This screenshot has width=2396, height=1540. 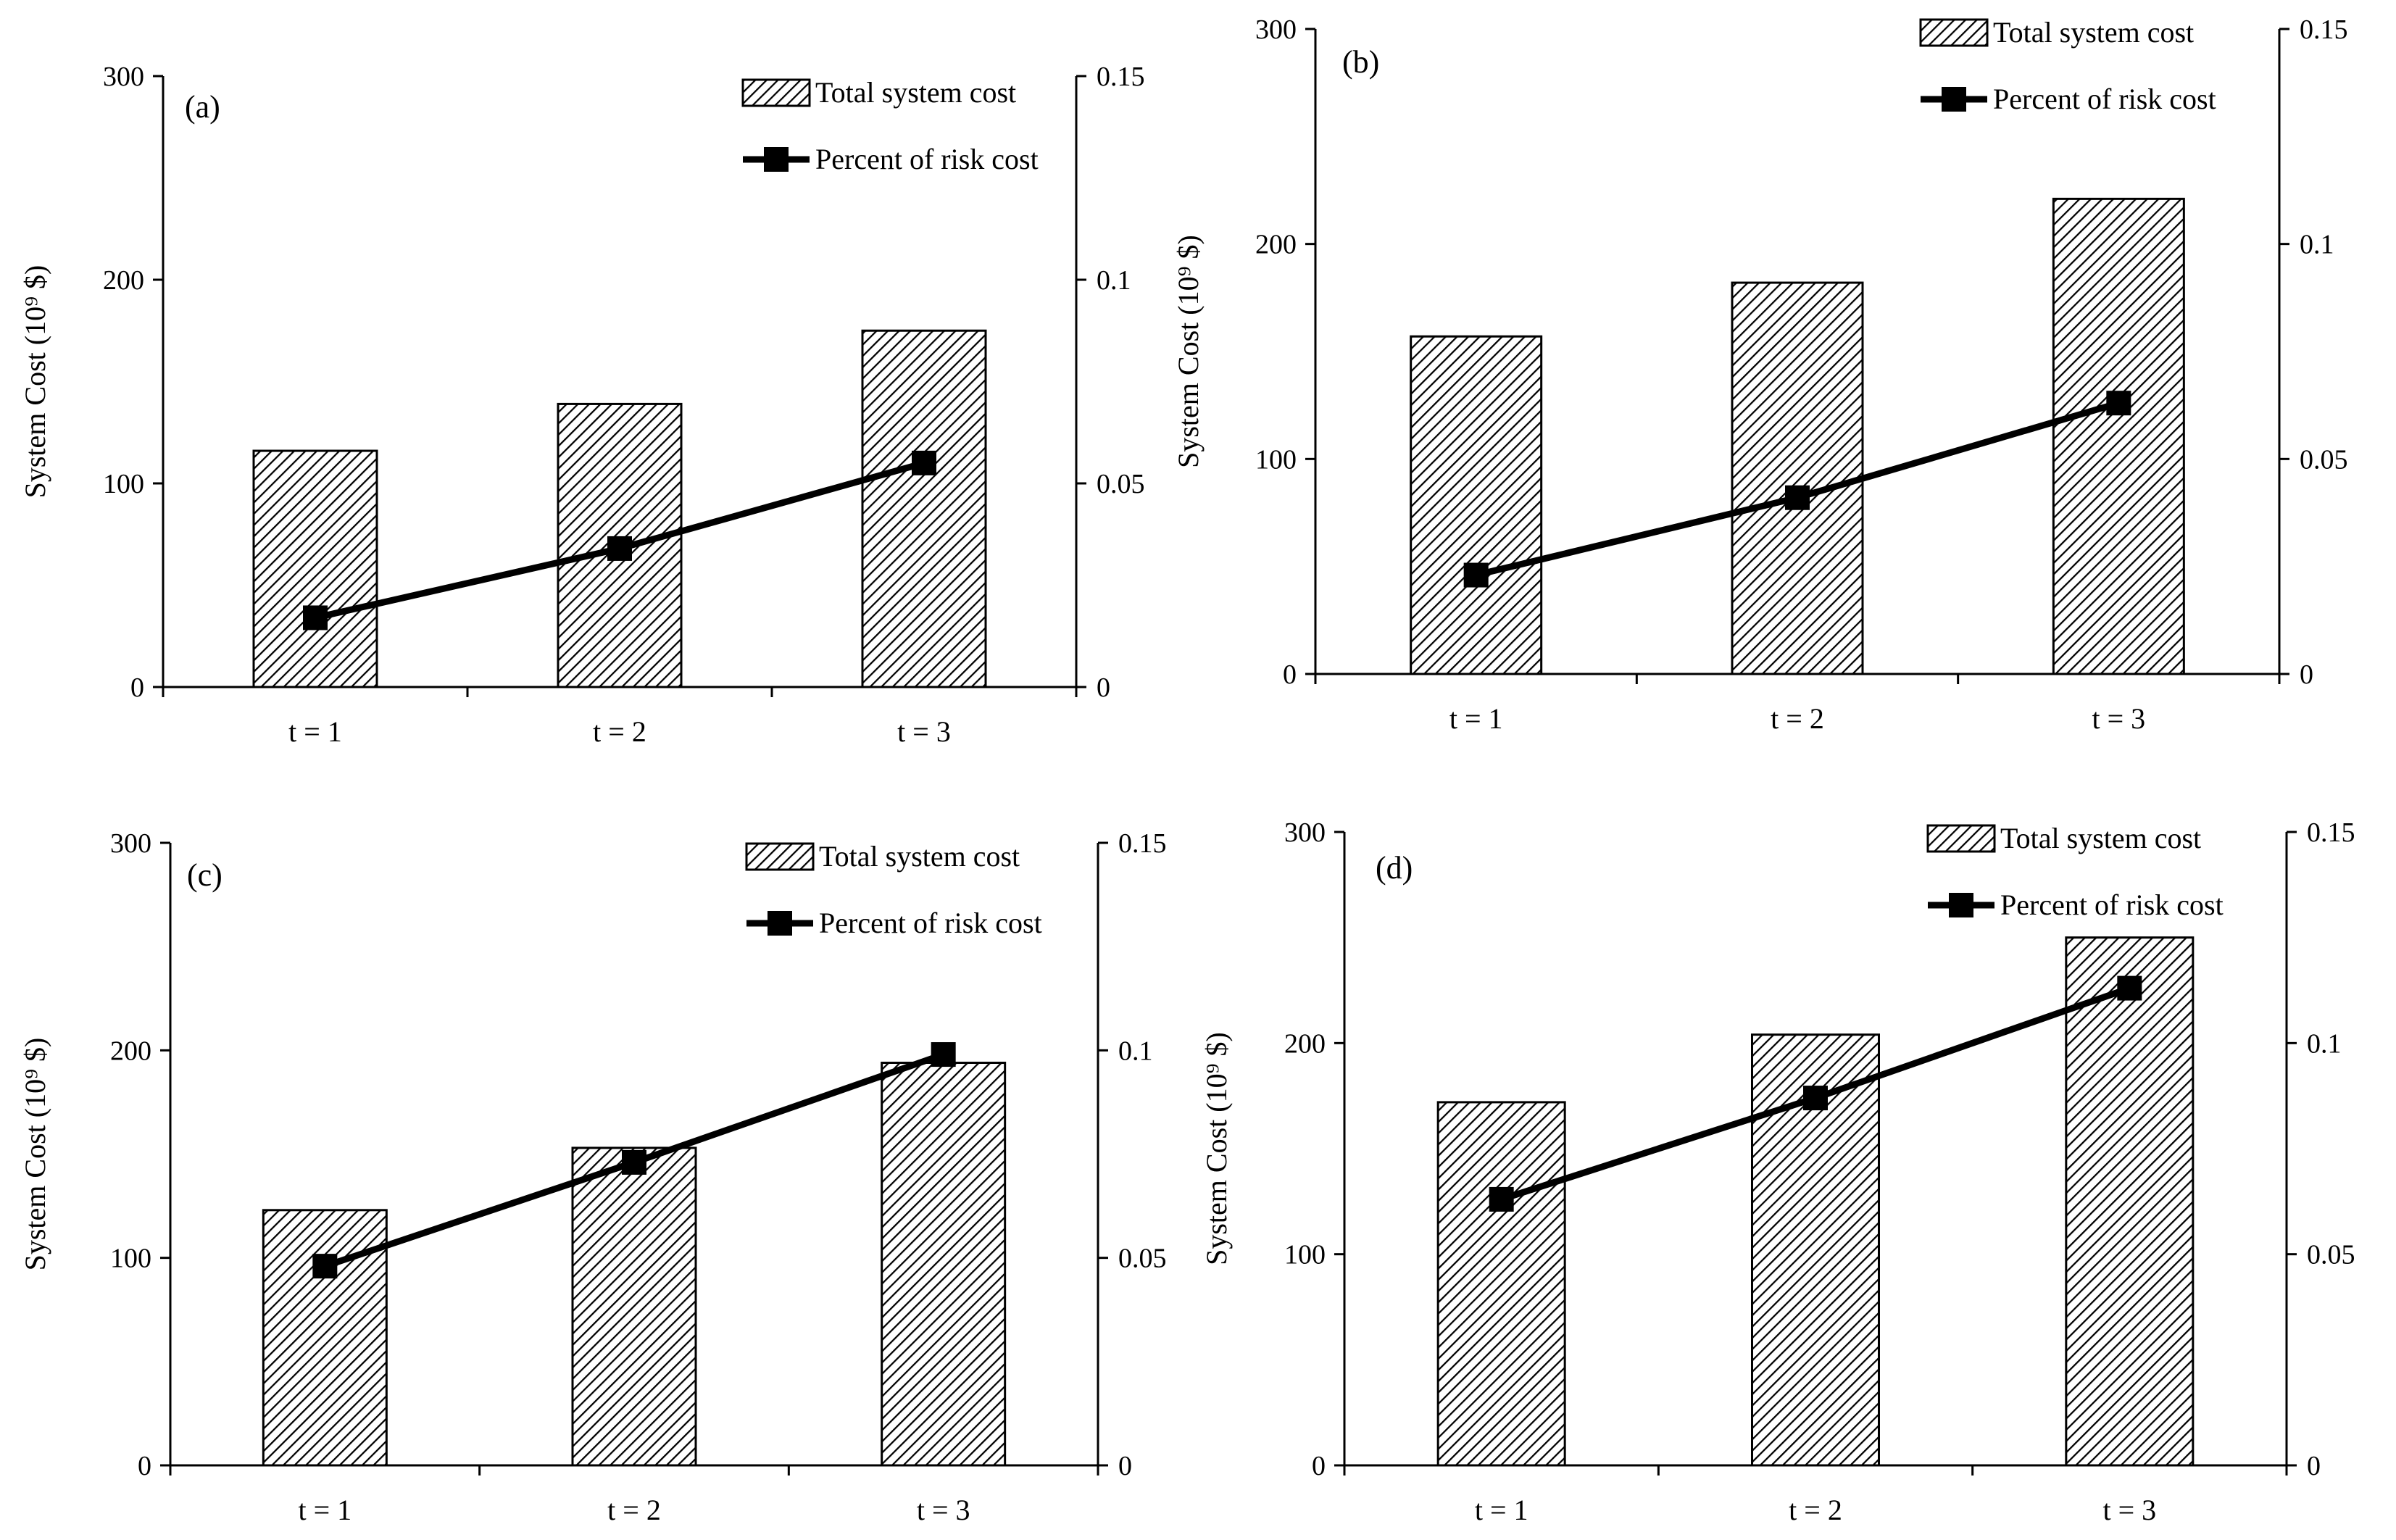 What do you see at coordinates (204, 875) in the screenshot?
I see `panel-label: (c)` at bounding box center [204, 875].